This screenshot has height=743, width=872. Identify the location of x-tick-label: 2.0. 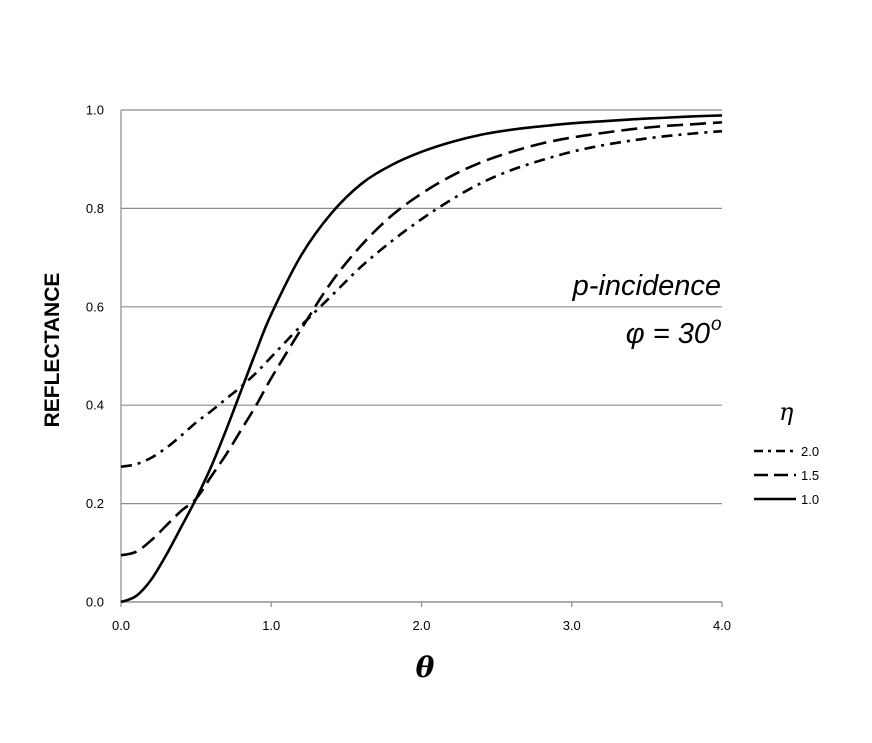
(421, 625).